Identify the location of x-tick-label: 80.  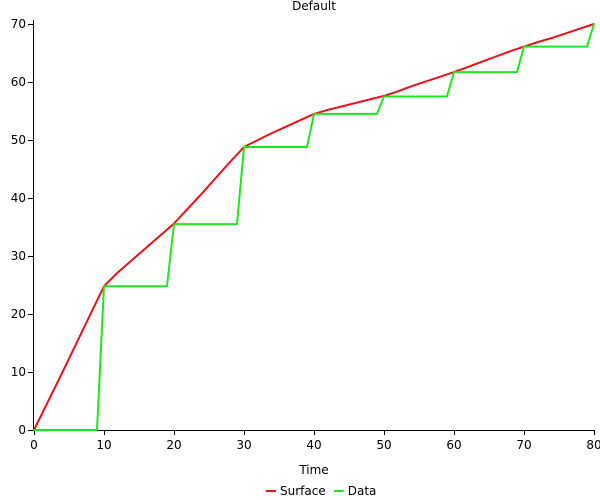
(593, 445).